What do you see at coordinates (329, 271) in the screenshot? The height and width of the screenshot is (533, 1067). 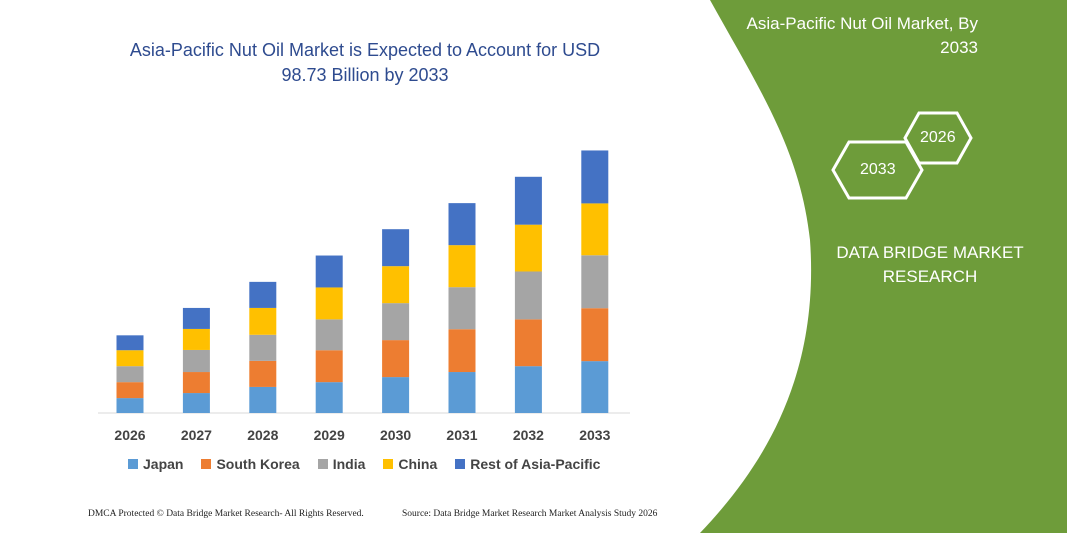 I see `bar-segment-2029-rest-of-asia-pacific` at bounding box center [329, 271].